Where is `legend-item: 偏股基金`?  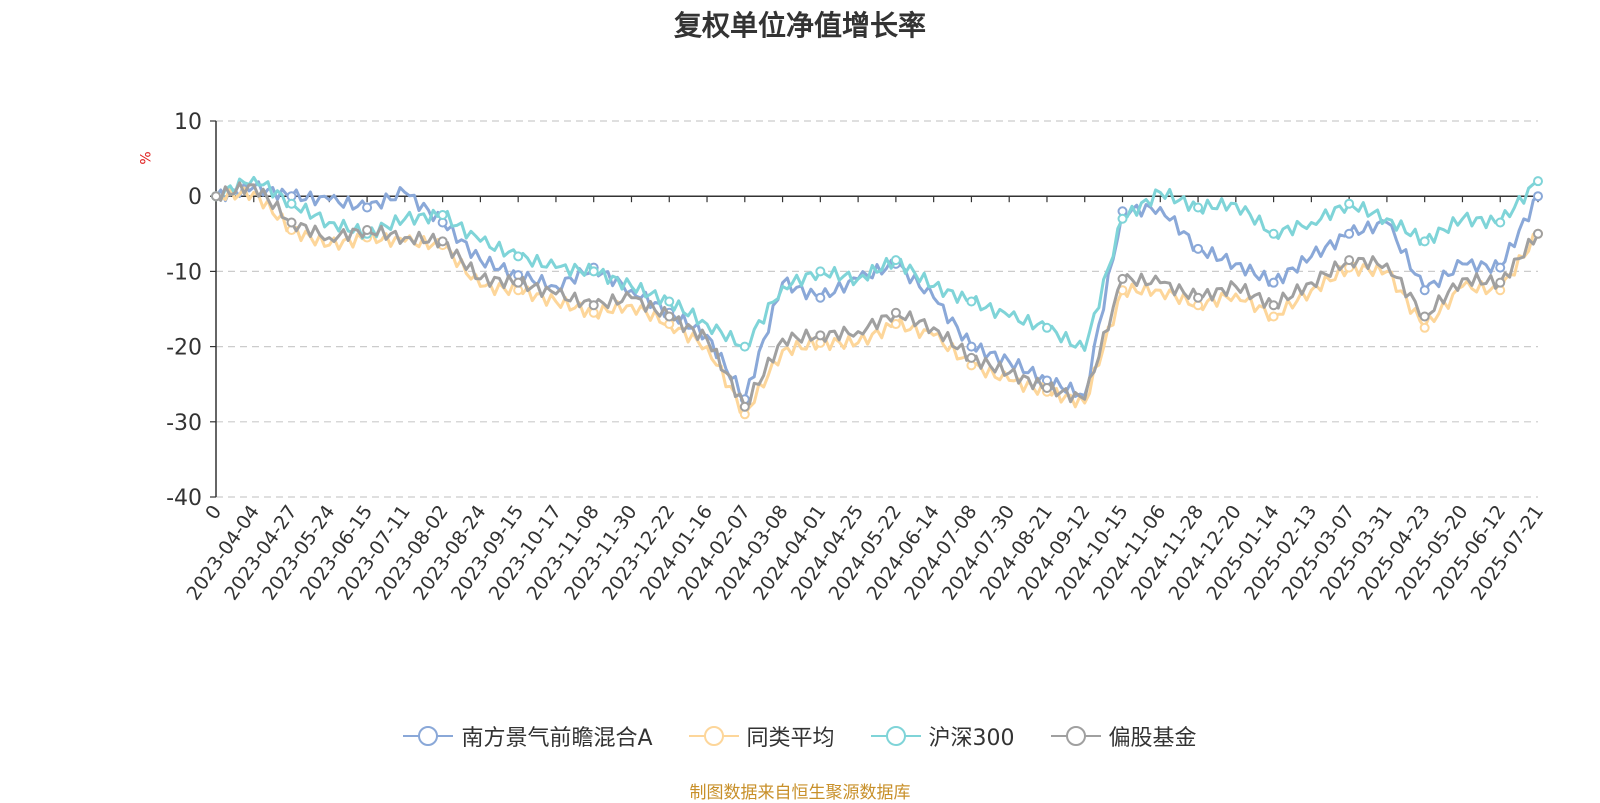
legend-item: 偏股基金 is located at coordinates (1123, 736).